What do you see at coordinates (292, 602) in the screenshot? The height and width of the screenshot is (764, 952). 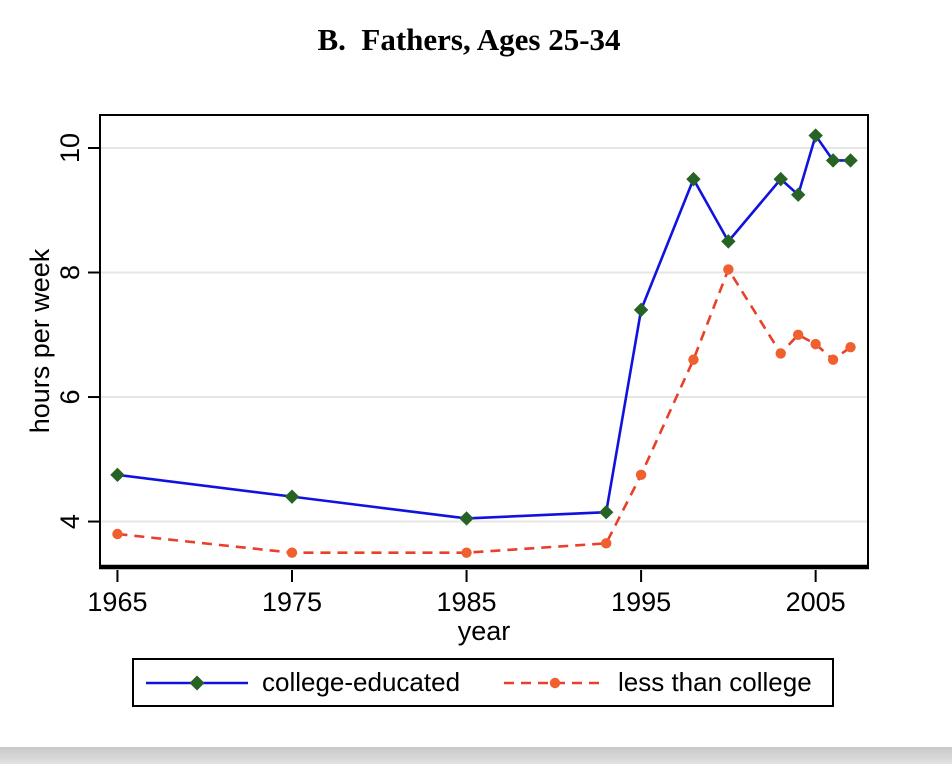 I see `x-tick-label-1975: 1975` at bounding box center [292, 602].